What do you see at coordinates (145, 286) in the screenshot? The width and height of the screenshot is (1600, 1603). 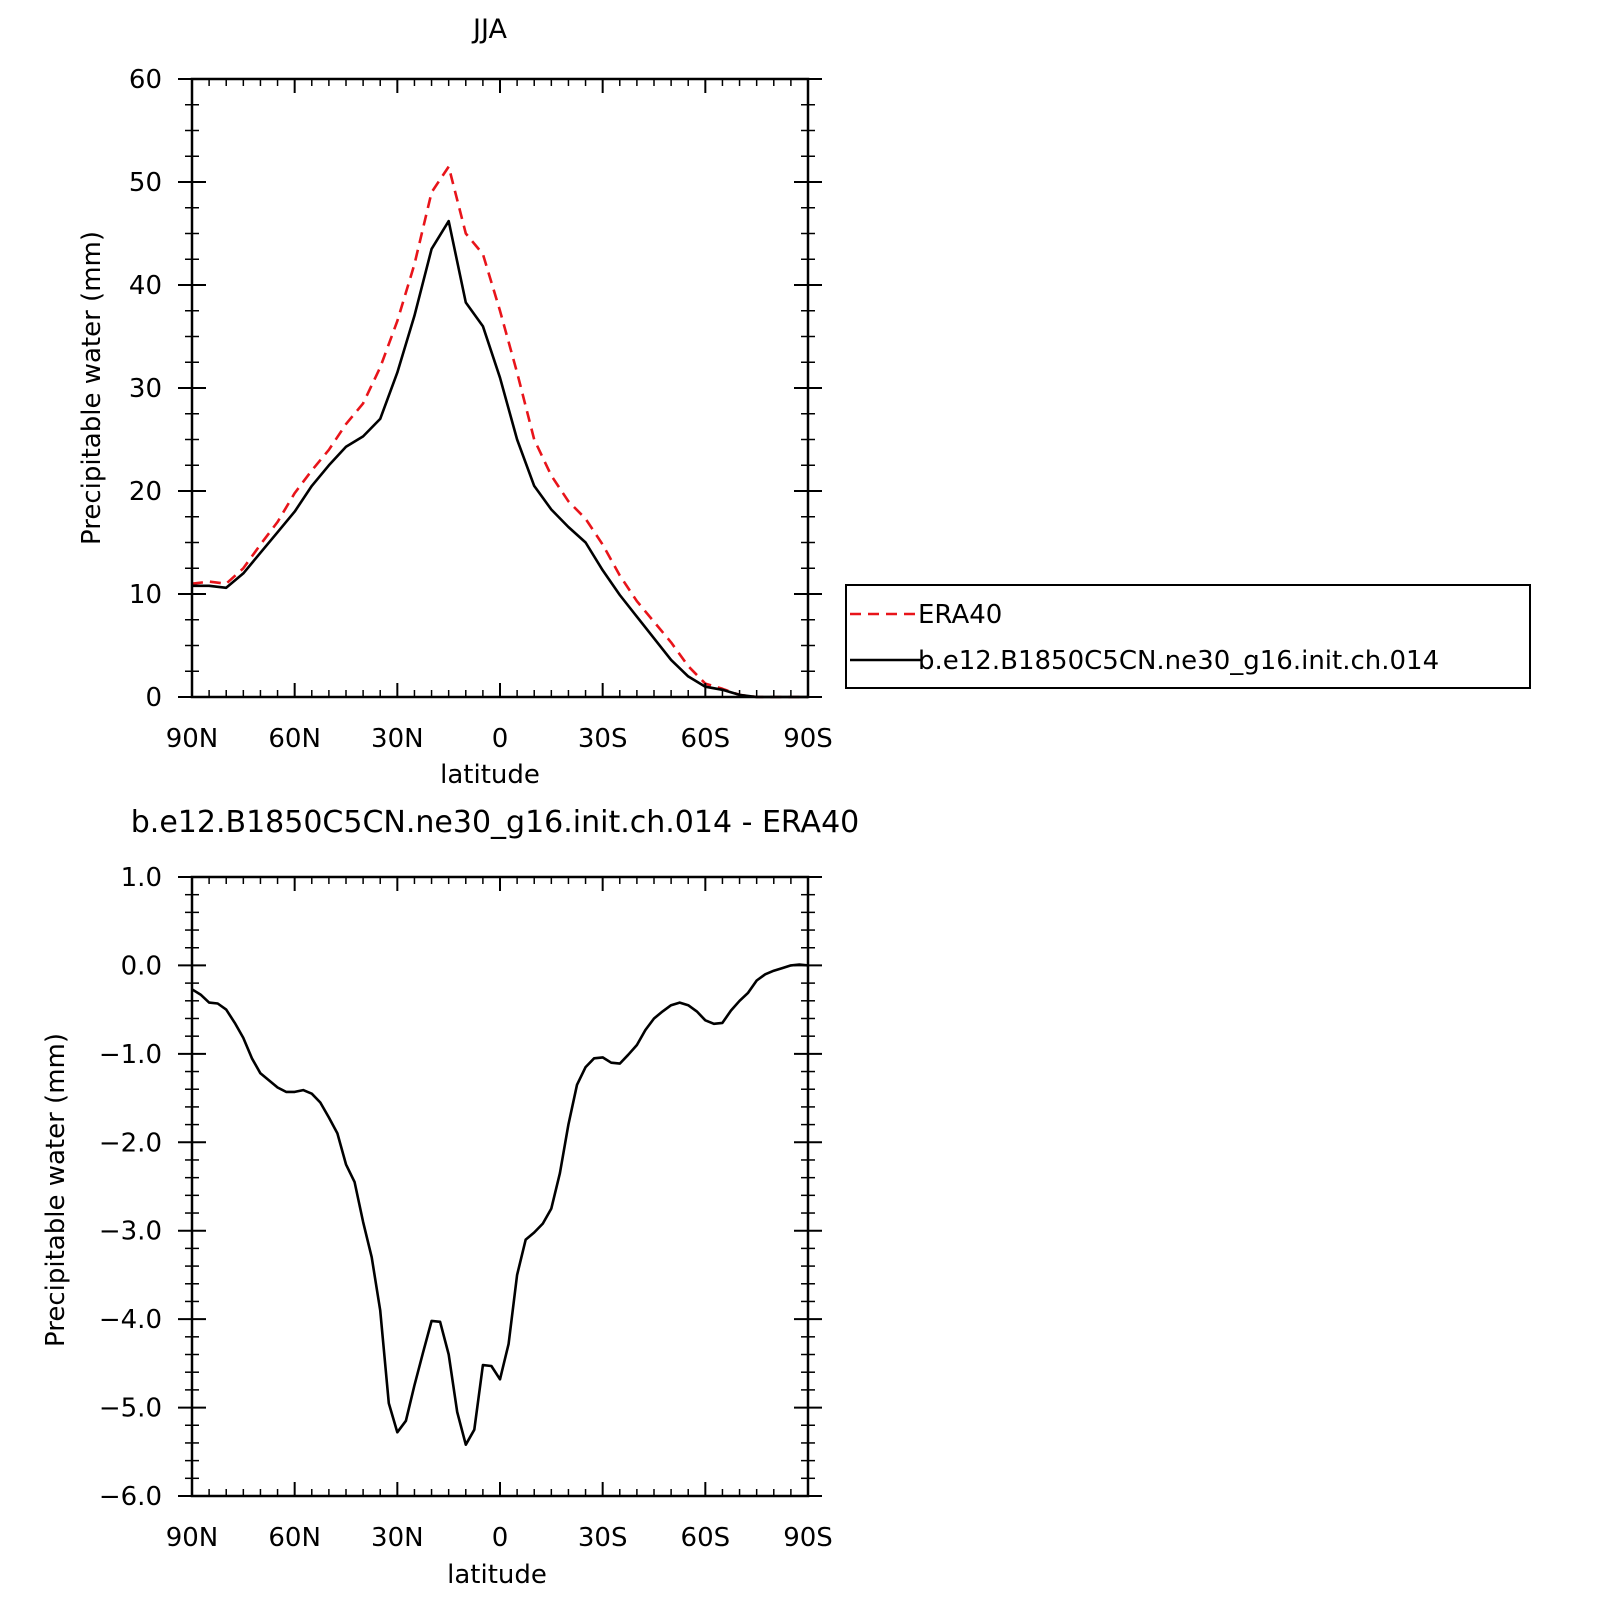 I see `top-y-tick-label: 40` at bounding box center [145, 286].